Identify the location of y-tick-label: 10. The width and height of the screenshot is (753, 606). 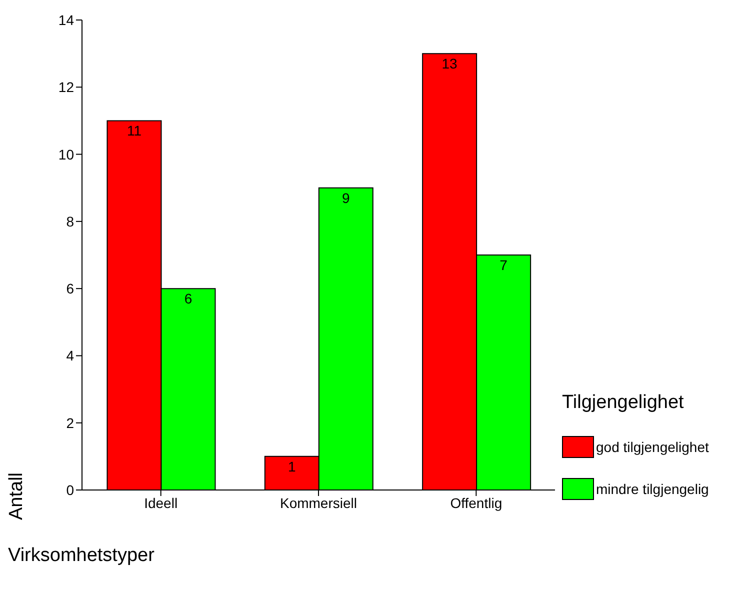
(66, 154).